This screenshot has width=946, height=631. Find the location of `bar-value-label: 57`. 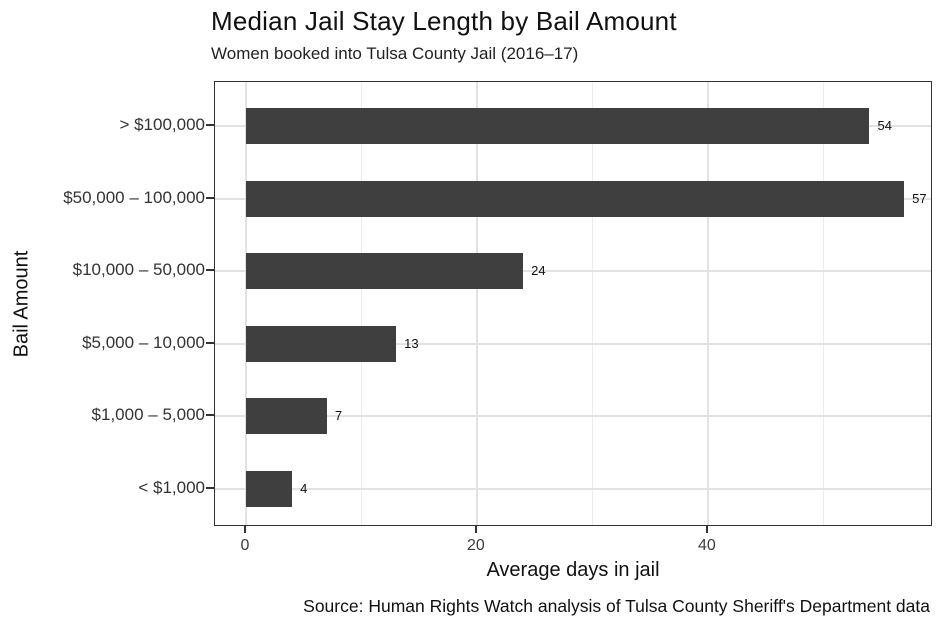

bar-value-label: 57 is located at coordinates (919, 198).